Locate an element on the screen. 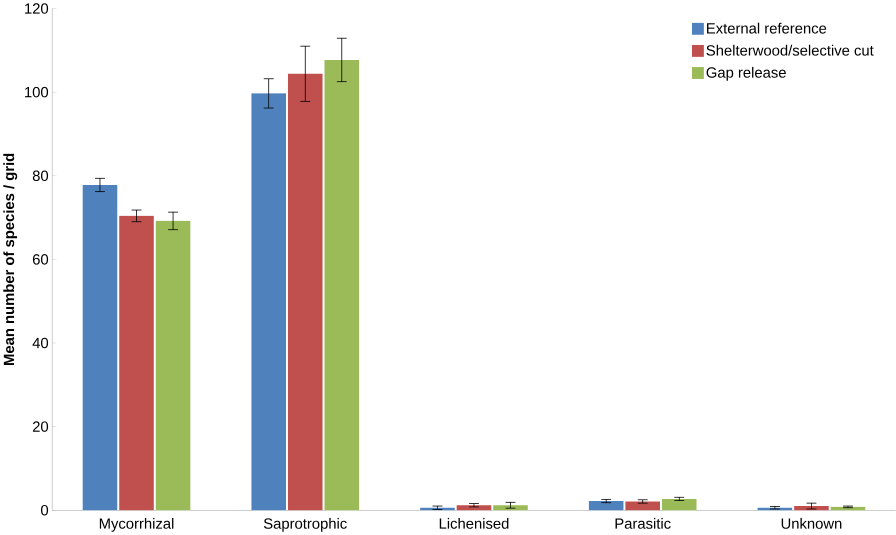 This screenshot has width=896, height=535. legend-label: External reference is located at coordinates (766, 28).